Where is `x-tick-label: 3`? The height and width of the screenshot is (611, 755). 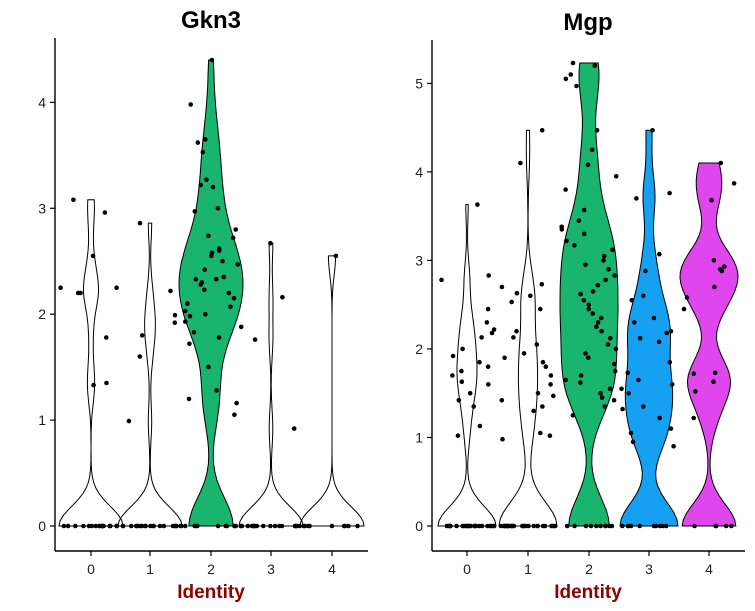
x-tick-label: 3 is located at coordinates (271, 569).